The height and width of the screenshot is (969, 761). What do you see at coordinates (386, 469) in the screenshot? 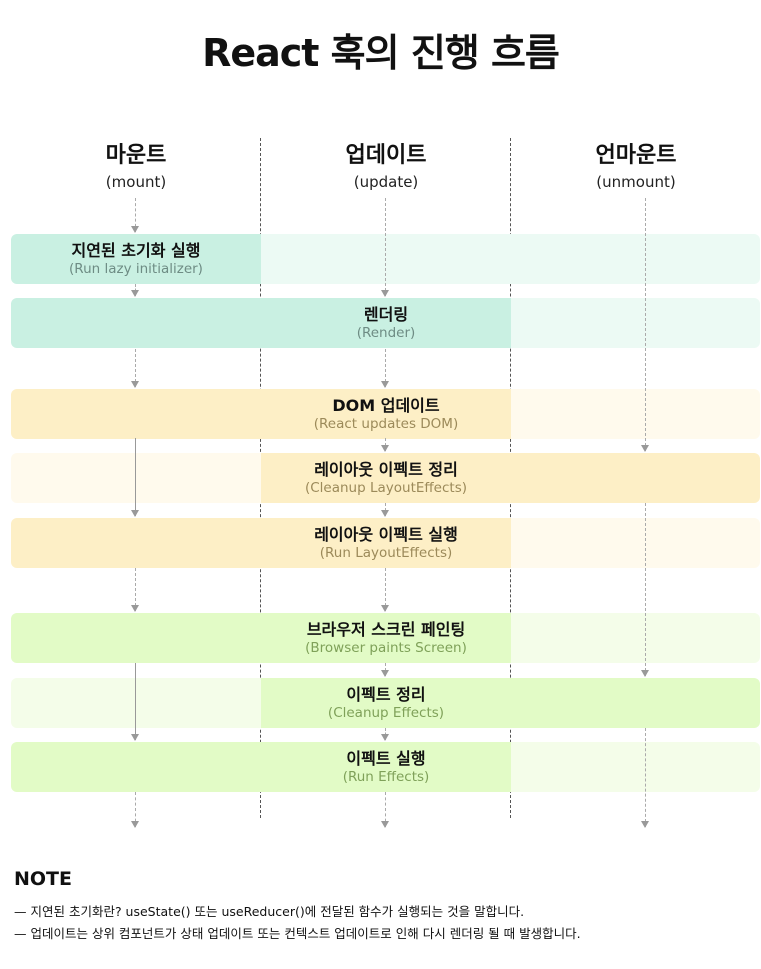
I see `step-title: 레이아웃 이펙트 정리` at bounding box center [386, 469].